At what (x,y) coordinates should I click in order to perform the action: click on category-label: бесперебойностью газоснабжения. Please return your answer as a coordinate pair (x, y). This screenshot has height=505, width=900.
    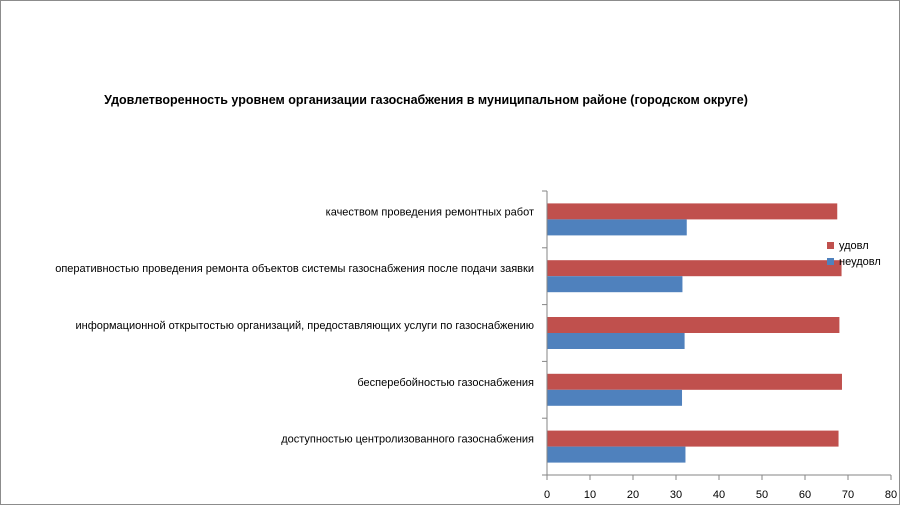
    Looking at the image, I should click on (445, 383).